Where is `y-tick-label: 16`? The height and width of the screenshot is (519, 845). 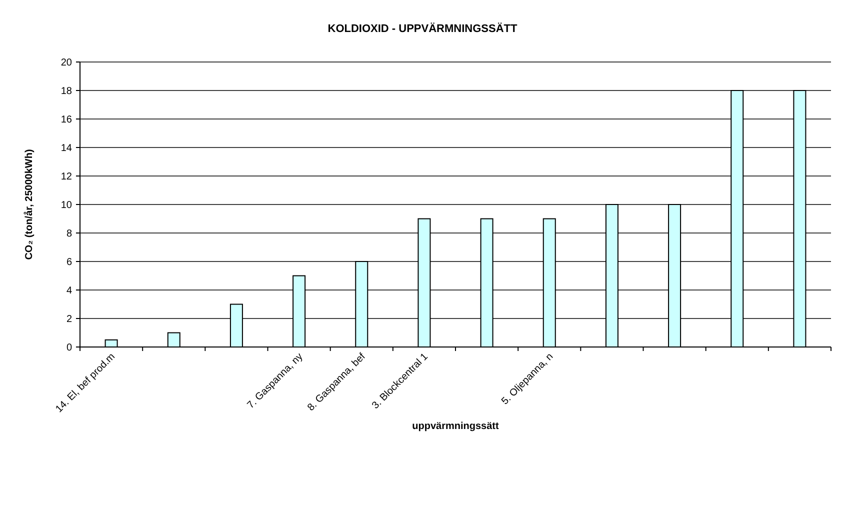
y-tick-label: 16 is located at coordinates (66, 120).